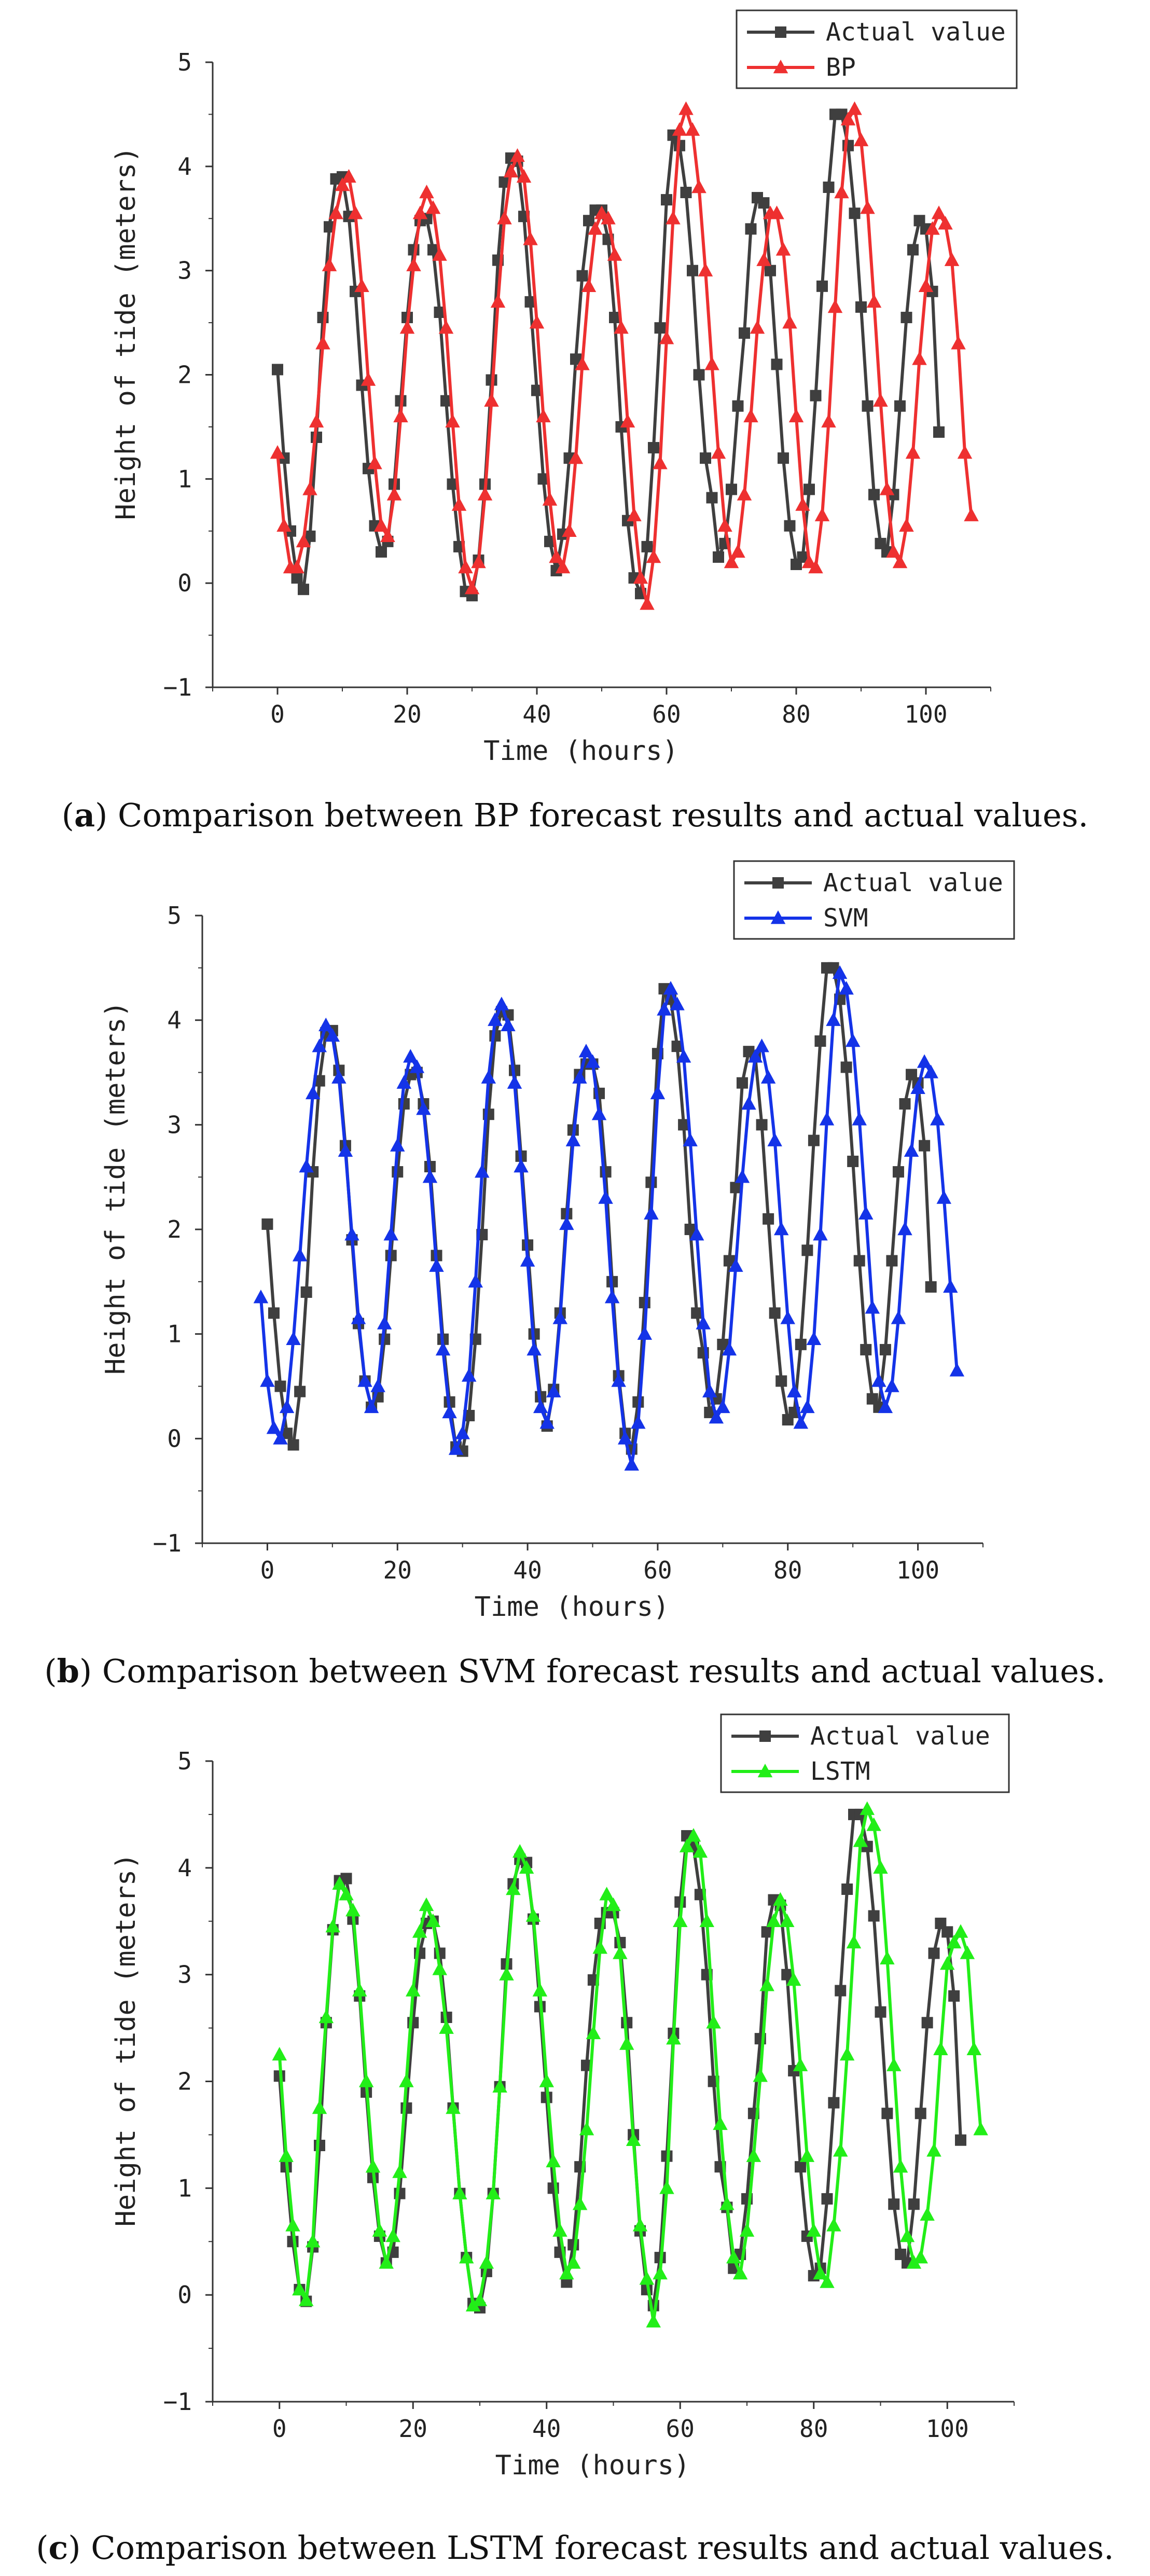 The image size is (1150, 2576). Describe the element at coordinates (174, 916) in the screenshot. I see `y-tick-label: 5` at that location.